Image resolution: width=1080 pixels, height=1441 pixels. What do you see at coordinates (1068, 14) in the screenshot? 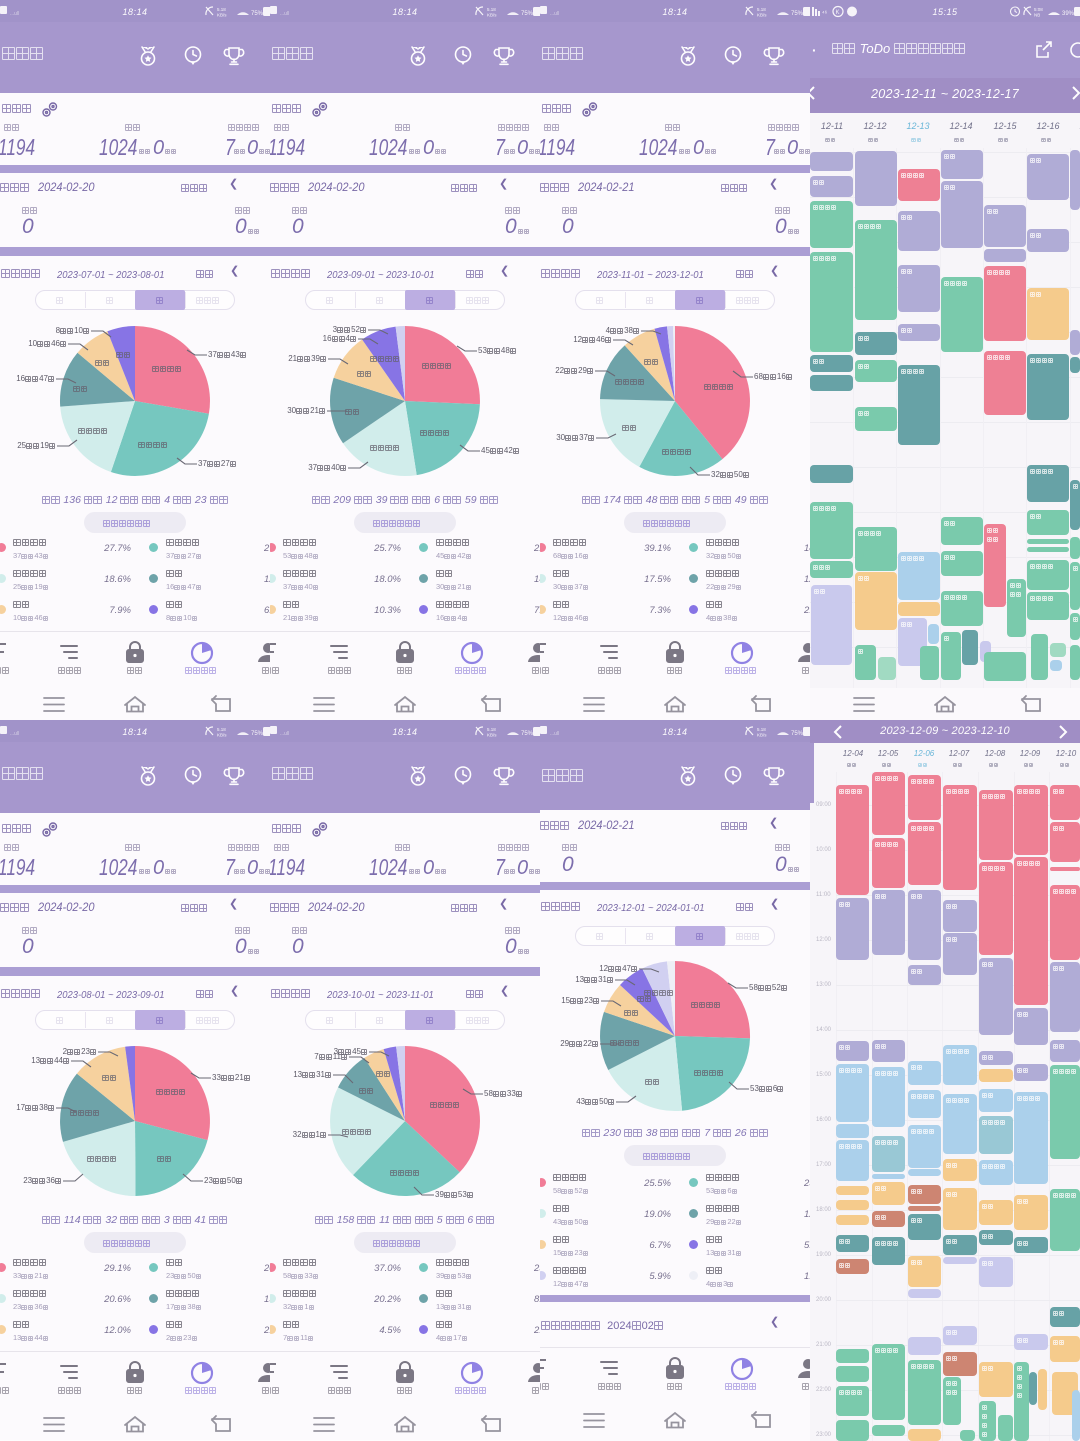
I see `svg-text: 39%` at bounding box center [1068, 14].